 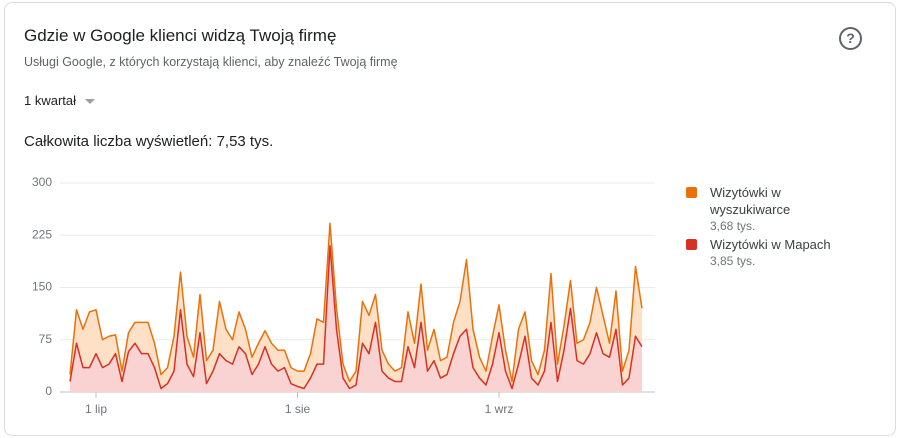 I want to click on y-tick-label: 225, so click(x=42, y=234).